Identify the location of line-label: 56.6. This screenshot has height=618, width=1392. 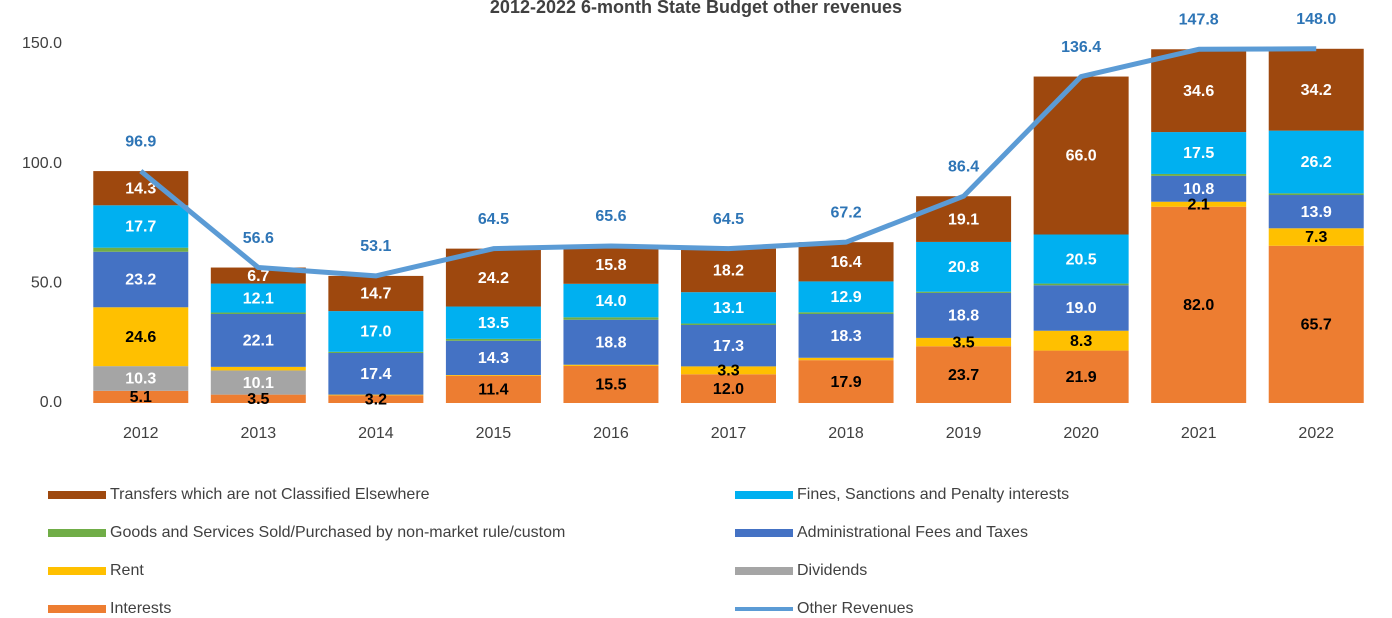
(258, 238).